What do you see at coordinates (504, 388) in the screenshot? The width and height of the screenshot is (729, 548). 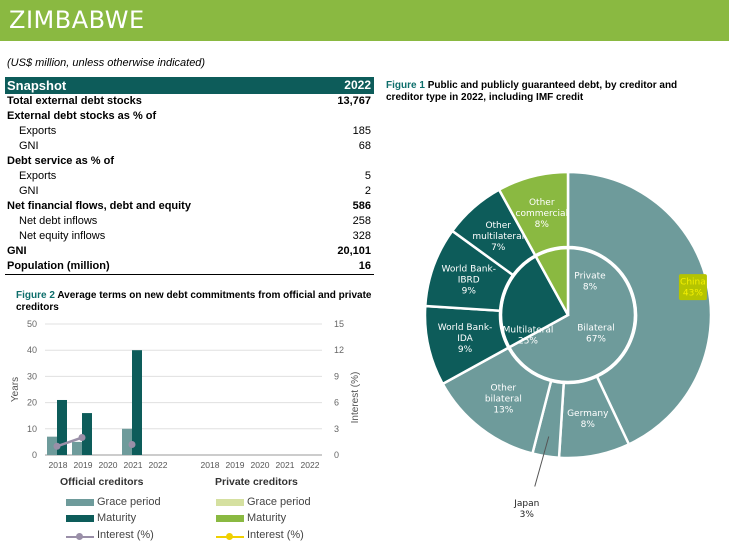 I see `donut-label-3-line: Other` at bounding box center [504, 388].